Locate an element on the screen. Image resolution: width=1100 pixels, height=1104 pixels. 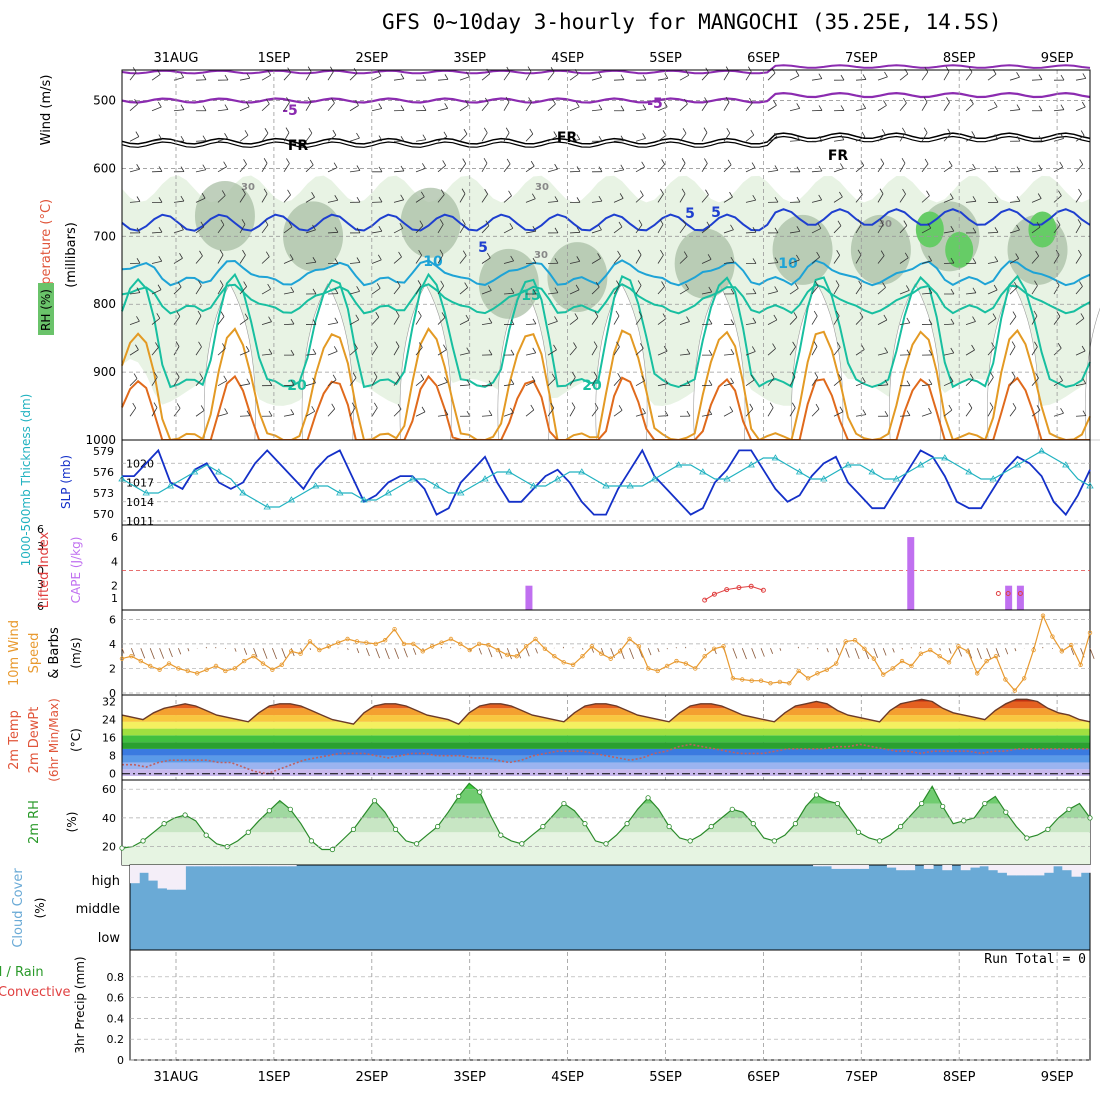
date-label-top: 31AUG is located at coordinates (175, 58).